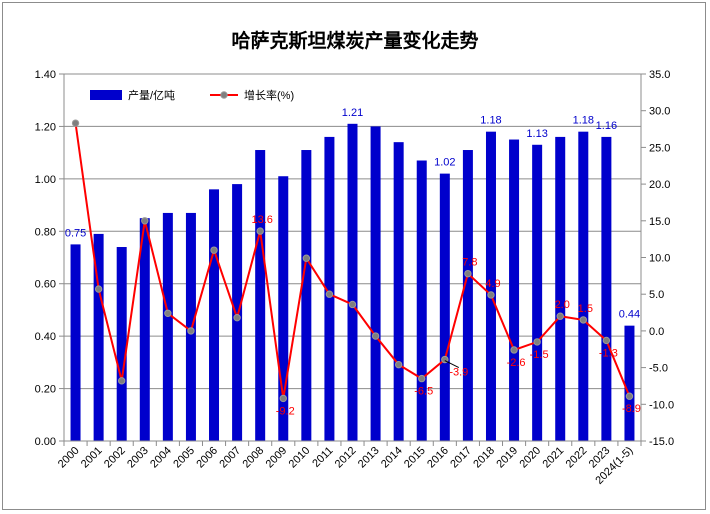 This screenshot has height=514, width=710. What do you see at coordinates (75, 233) in the screenshot?
I see `bar-value-label: 0.75` at bounding box center [75, 233].